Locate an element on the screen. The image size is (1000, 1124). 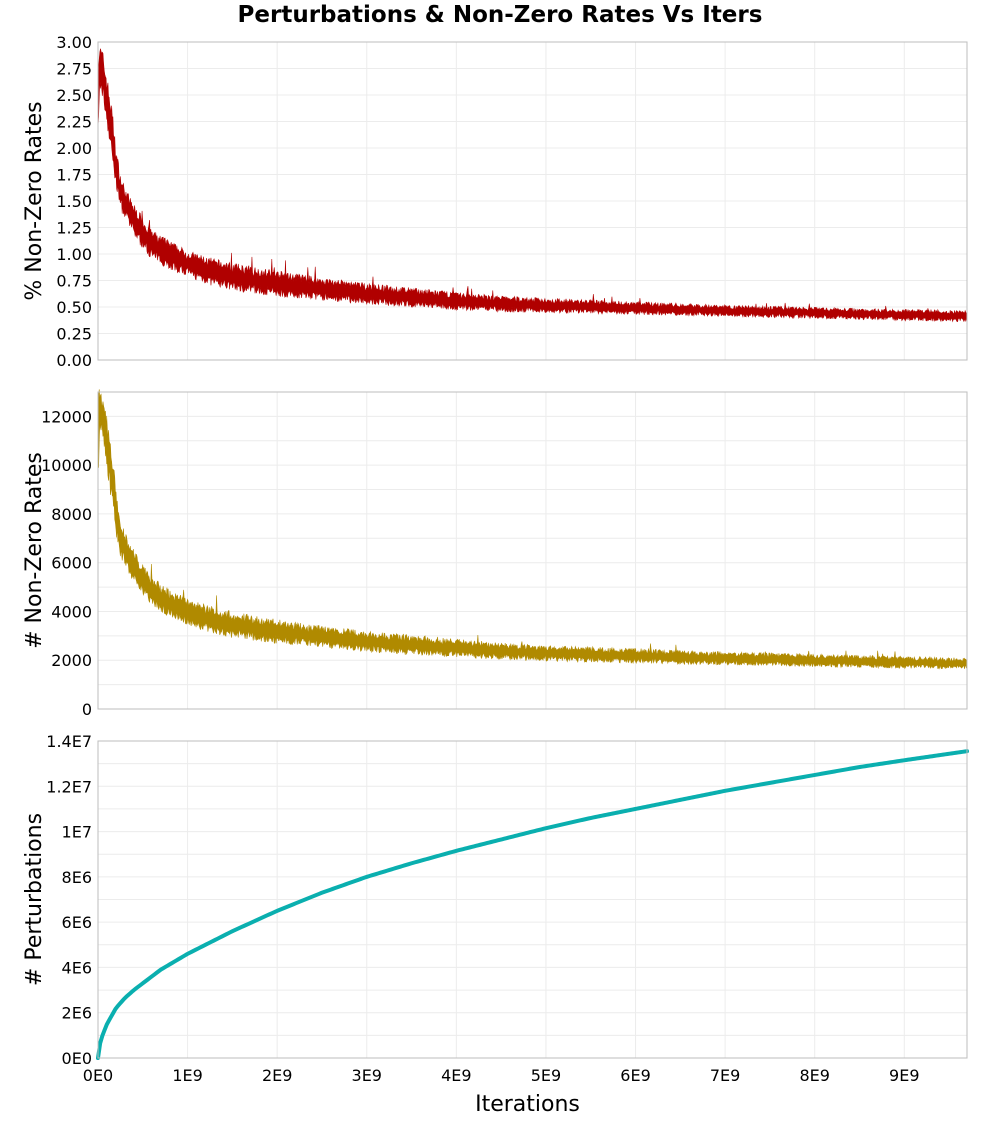
x-tick-label: 4E9 is located at coordinates (456, 1075).